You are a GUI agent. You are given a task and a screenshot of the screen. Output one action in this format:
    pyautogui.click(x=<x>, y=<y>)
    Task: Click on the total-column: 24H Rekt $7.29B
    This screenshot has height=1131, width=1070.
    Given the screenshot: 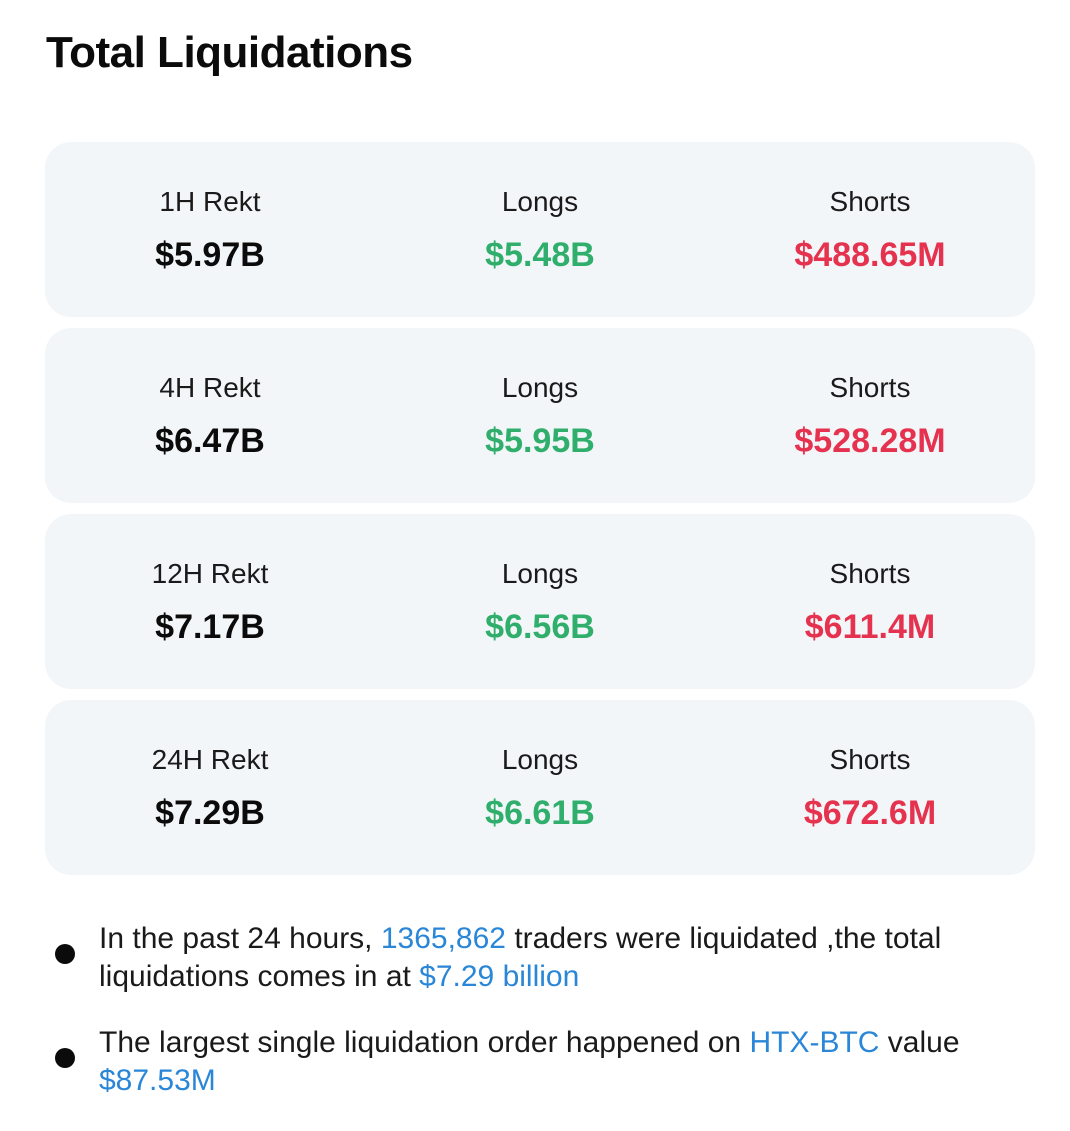 What is the action you would take?
    pyautogui.click(x=210, y=787)
    